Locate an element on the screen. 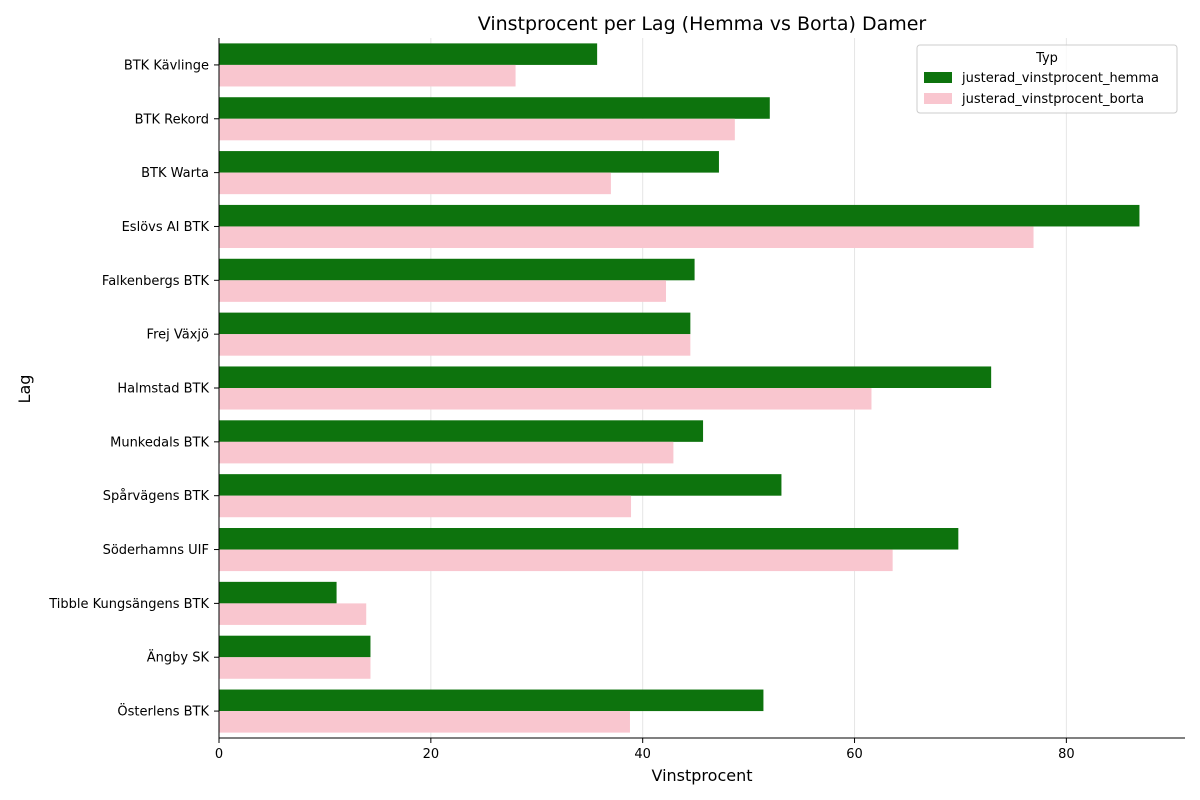  x-tick-label: 80 is located at coordinates (1066, 754).